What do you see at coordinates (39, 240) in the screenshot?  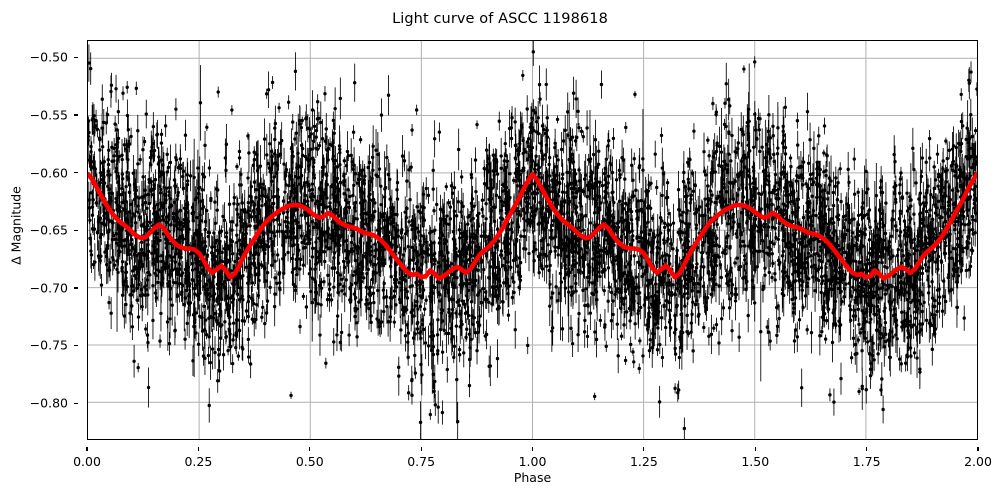 I see `y-axis-ticks: −0.80 −0.75 −0.70 −0.65 −0.60 −0.55 −0.50` at bounding box center [39, 240].